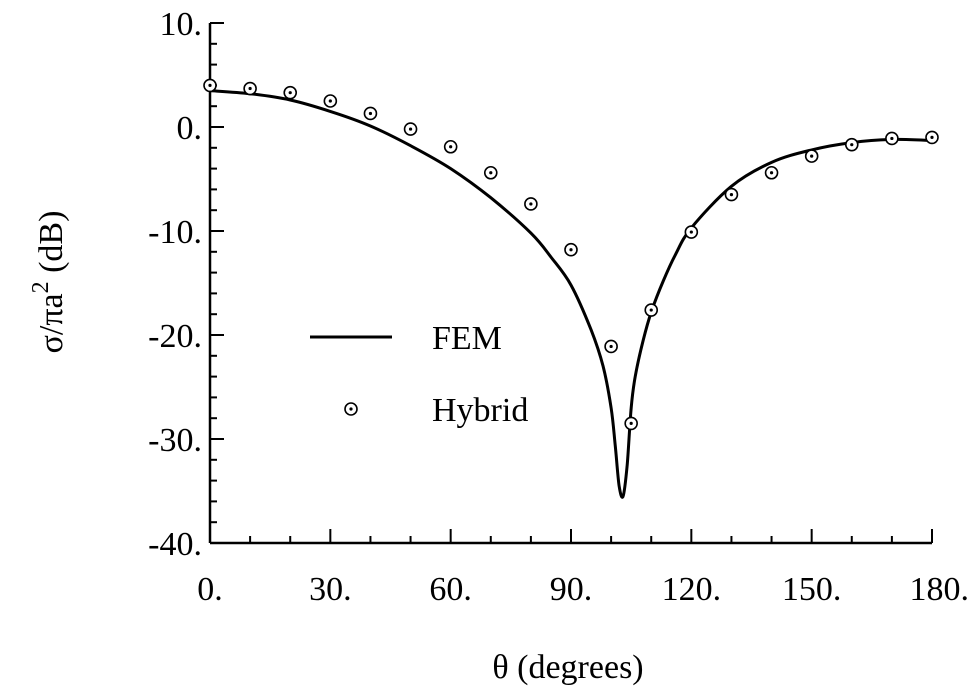  What do you see at coordinates (210, 589) in the screenshot?
I see `x-tick-label: 0.` at bounding box center [210, 589].